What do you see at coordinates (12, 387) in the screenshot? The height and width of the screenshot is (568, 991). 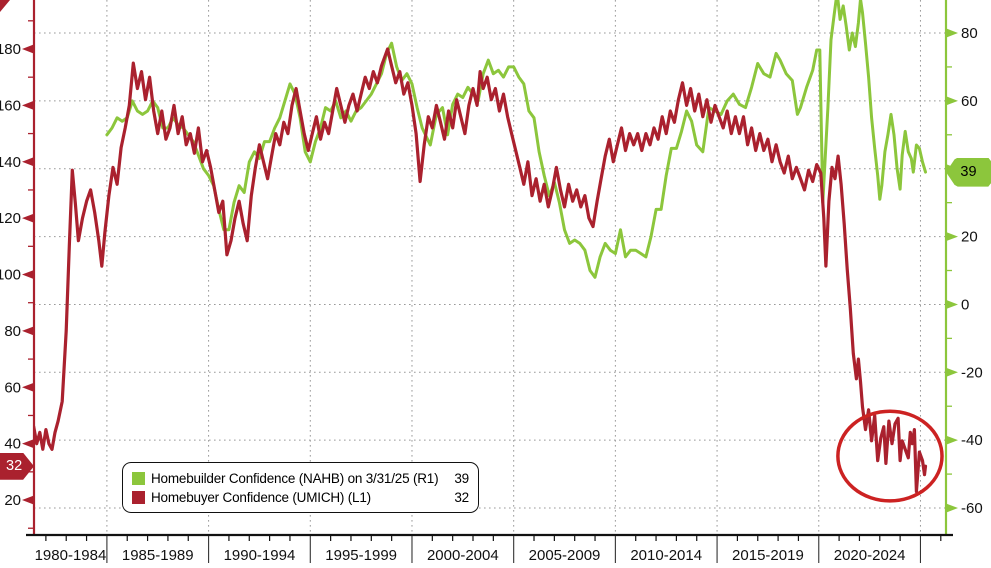 I see `left-axis-tick-label: 60` at bounding box center [12, 387].